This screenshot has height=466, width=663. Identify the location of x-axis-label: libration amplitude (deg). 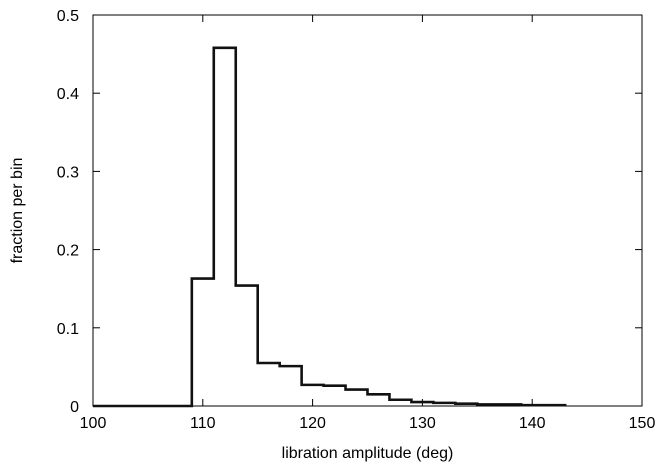
(368, 453).